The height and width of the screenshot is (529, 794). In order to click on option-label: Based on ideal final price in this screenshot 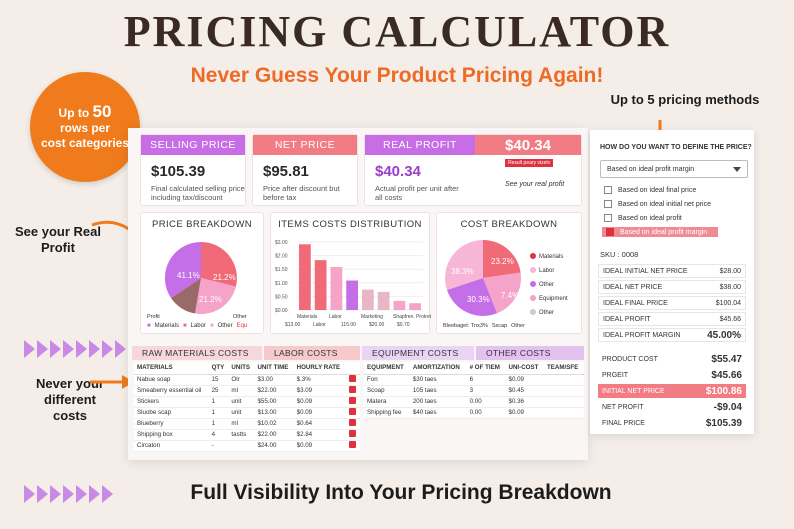, I will do `click(657, 190)`.